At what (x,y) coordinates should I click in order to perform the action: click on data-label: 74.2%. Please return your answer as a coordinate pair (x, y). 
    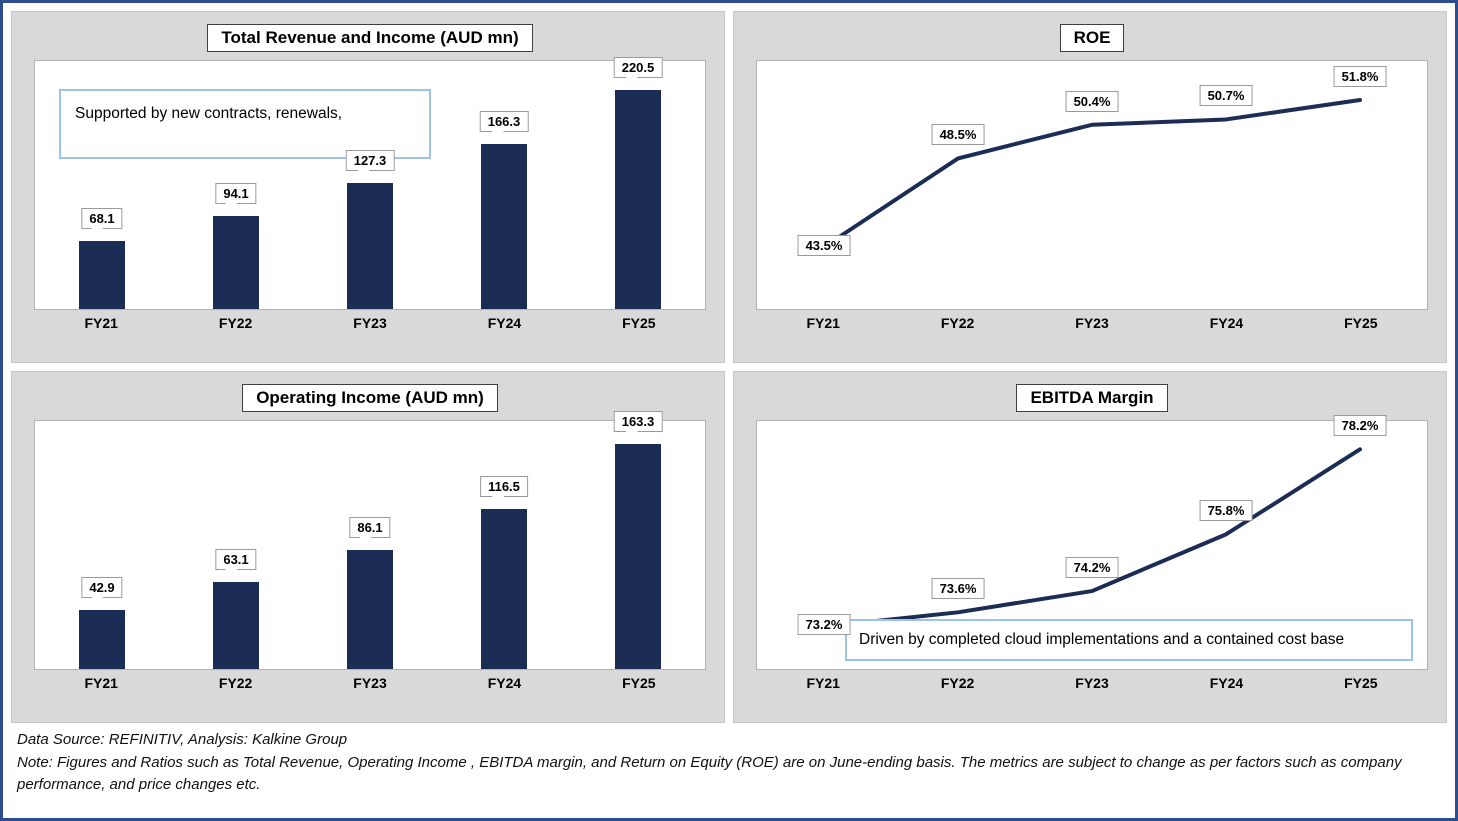
    Looking at the image, I should click on (1092, 568).